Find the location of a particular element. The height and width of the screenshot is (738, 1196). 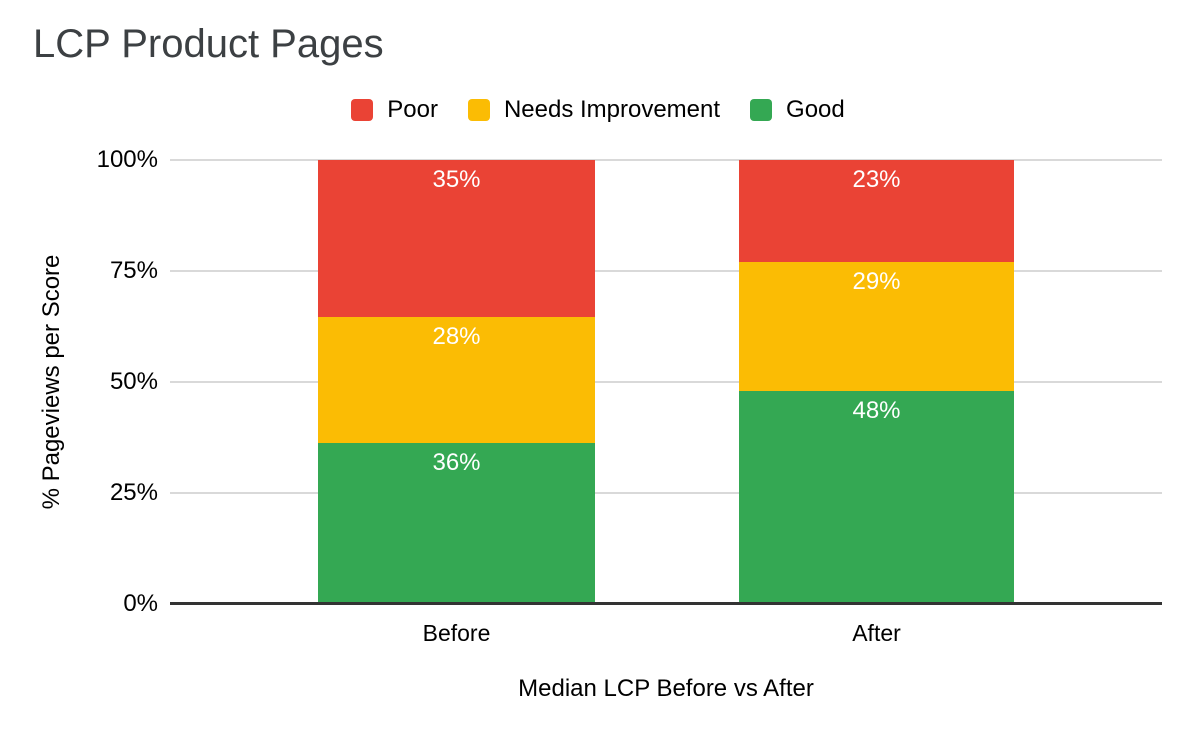

y-tick-label: 50% is located at coordinates (133, 381).